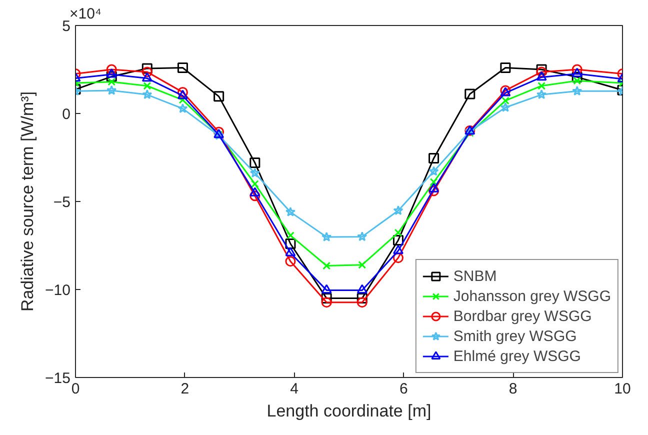 This screenshot has width=648, height=435. Describe the element at coordinates (532, 296) in the screenshot. I see `legend-label: Johansson grey WSGG` at that location.